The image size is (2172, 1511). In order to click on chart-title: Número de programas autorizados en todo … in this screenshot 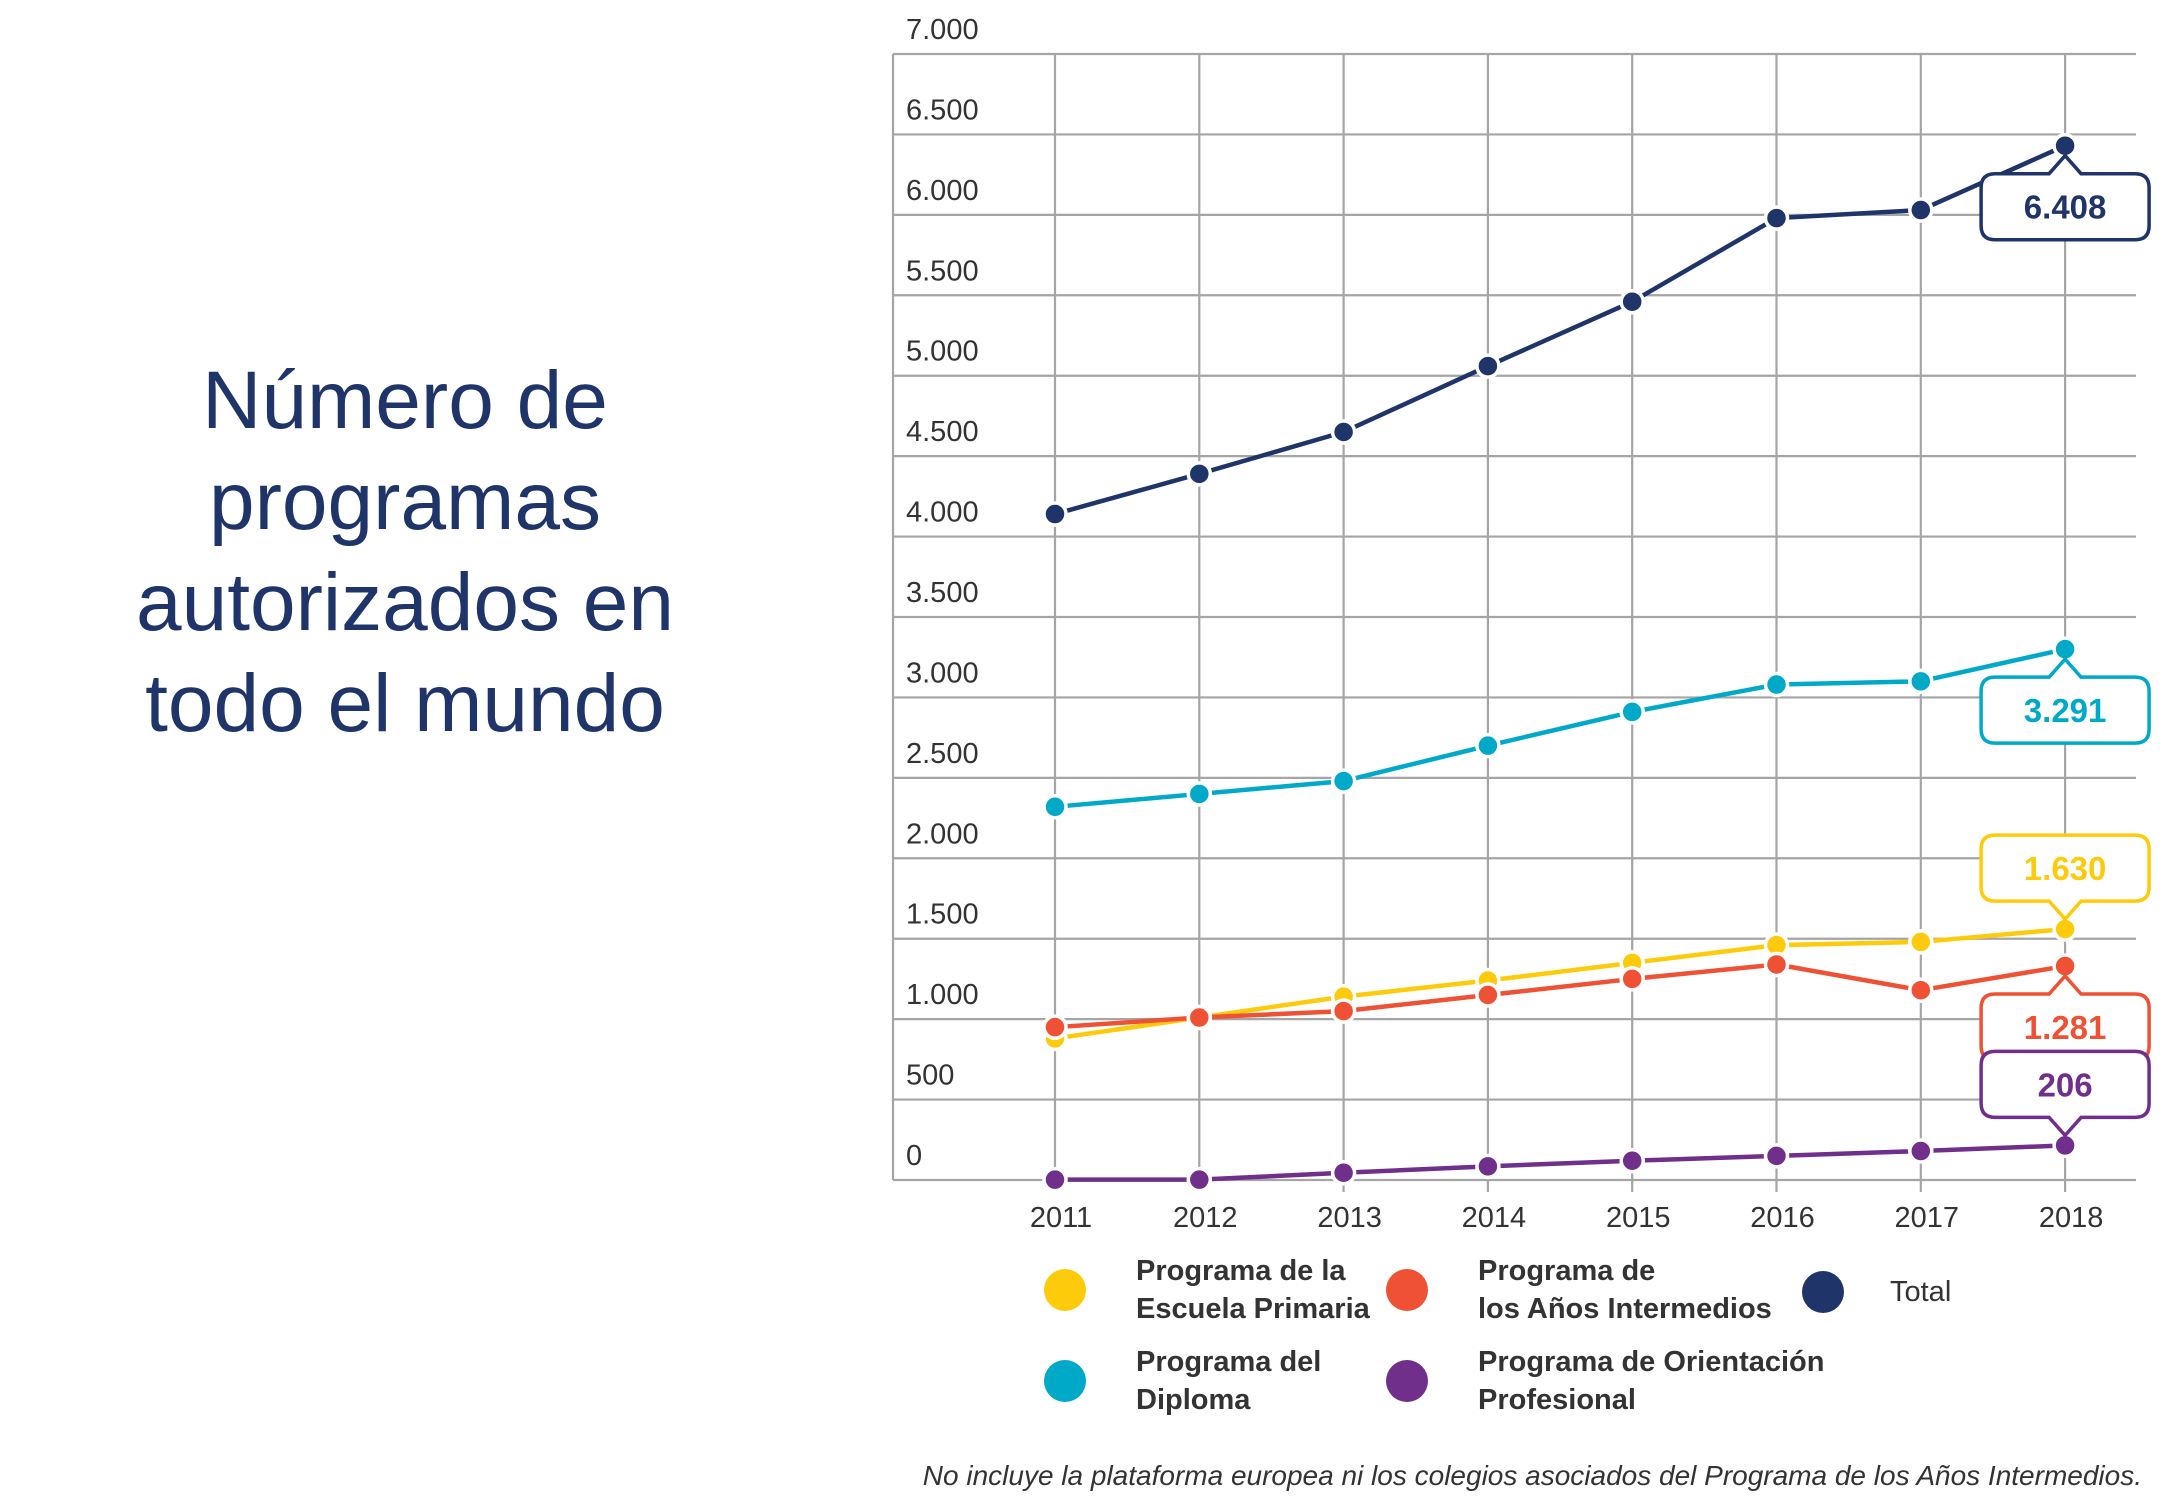, I will do `click(405, 552)`.